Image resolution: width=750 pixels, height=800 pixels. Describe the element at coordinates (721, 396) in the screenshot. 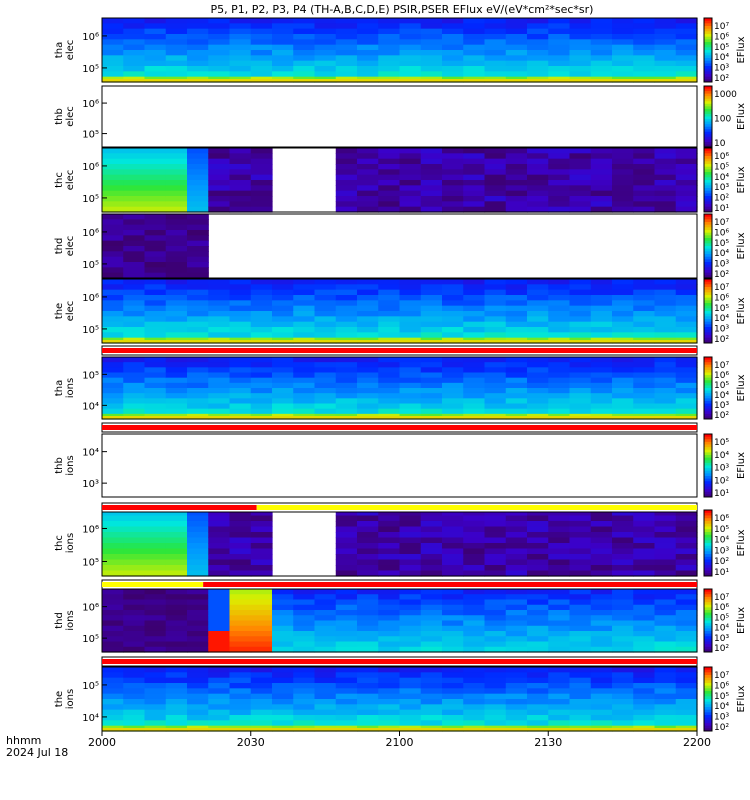

I see `colorbar-tick-label: 10⁴` at that location.